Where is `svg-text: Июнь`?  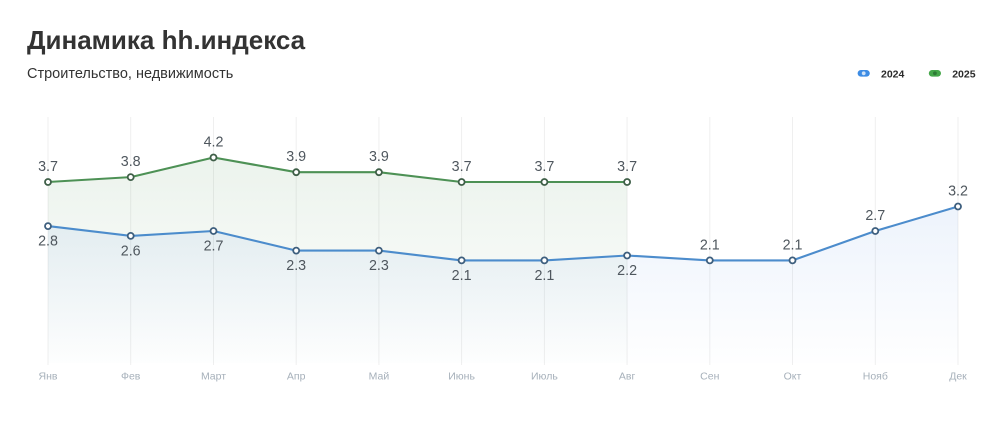
svg-text: Июнь is located at coordinates (461, 377).